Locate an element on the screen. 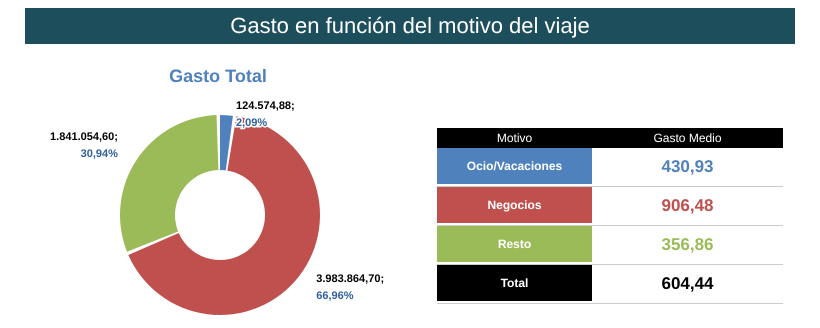  category-label: Resto is located at coordinates (514, 245).